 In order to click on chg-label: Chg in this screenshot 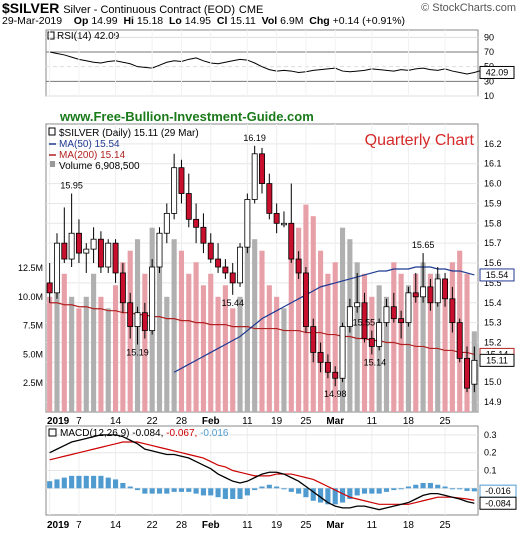, I will do `click(319, 21)`.